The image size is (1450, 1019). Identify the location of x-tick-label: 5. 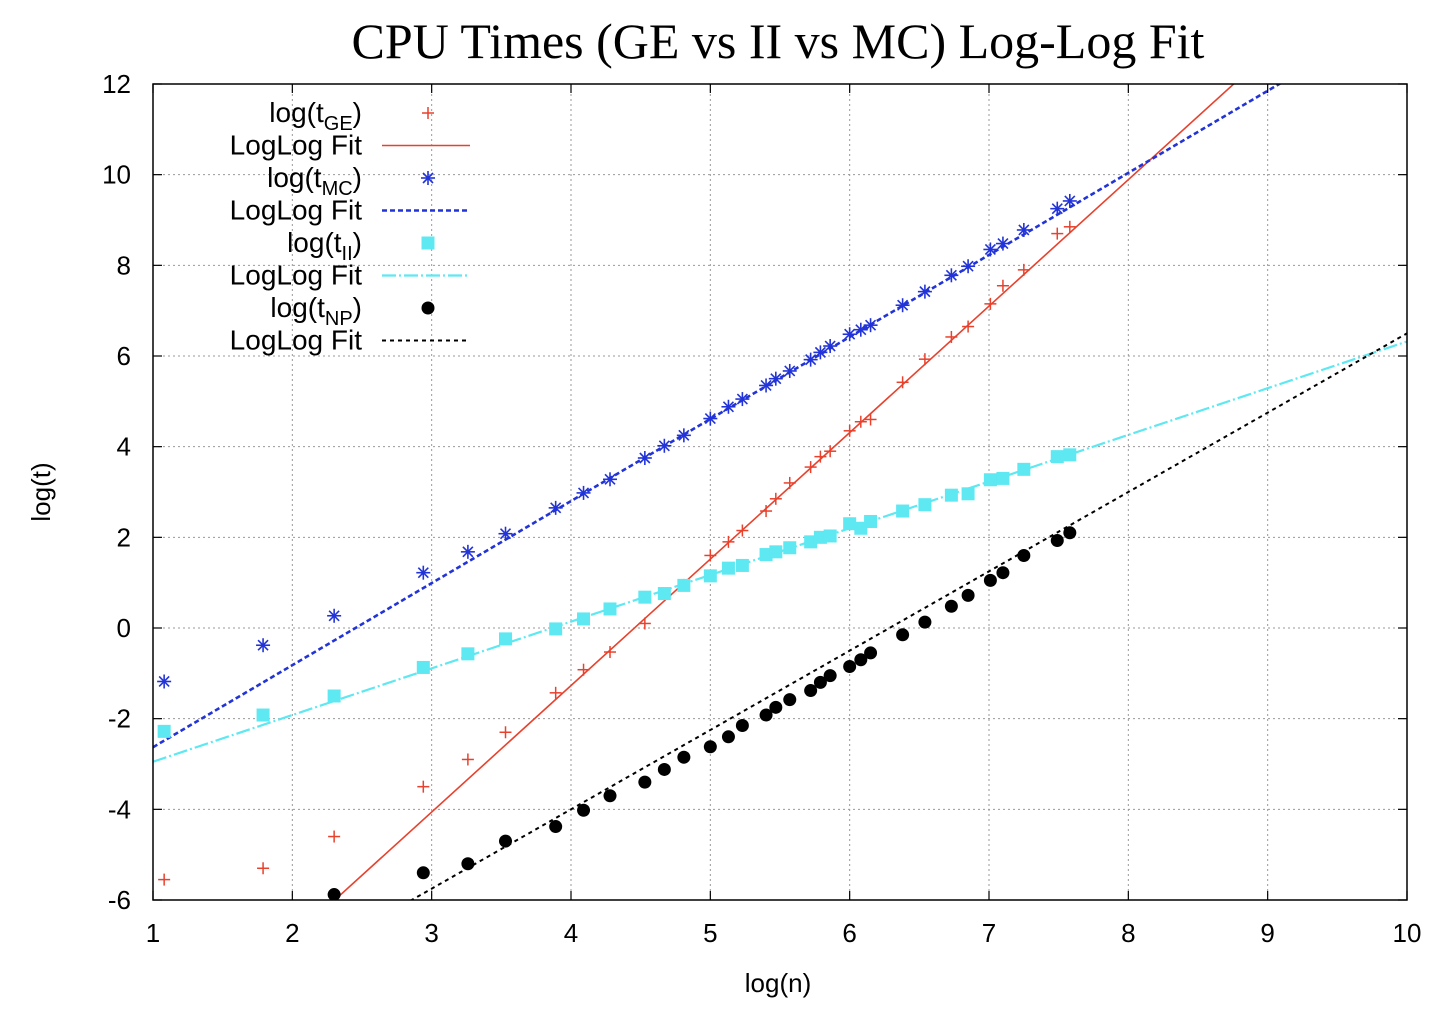
(710, 933).